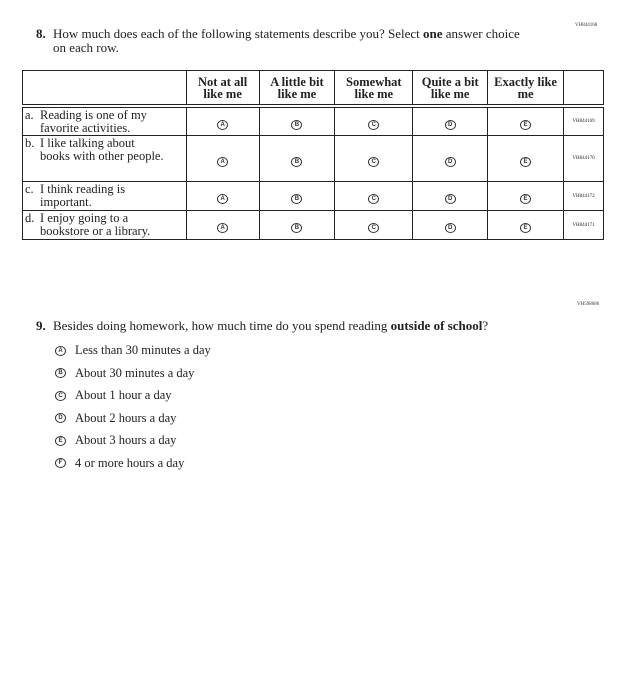 This screenshot has width=625, height=695. What do you see at coordinates (66, 201) in the screenshot?
I see `statement-rest: important.` at bounding box center [66, 201].